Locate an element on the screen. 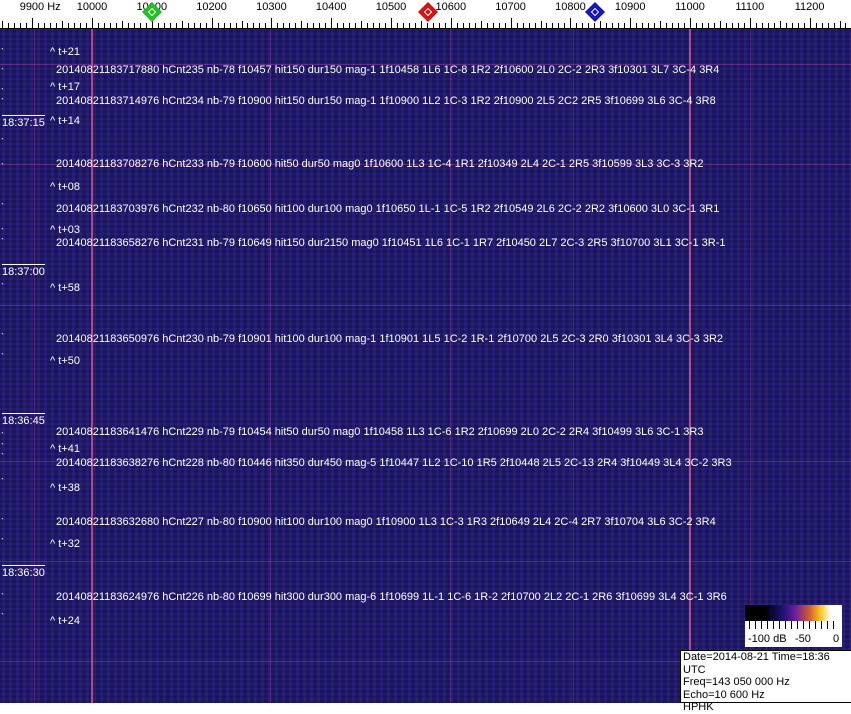 The image size is (851, 714). frequency-label: 10500 is located at coordinates (391, 7).